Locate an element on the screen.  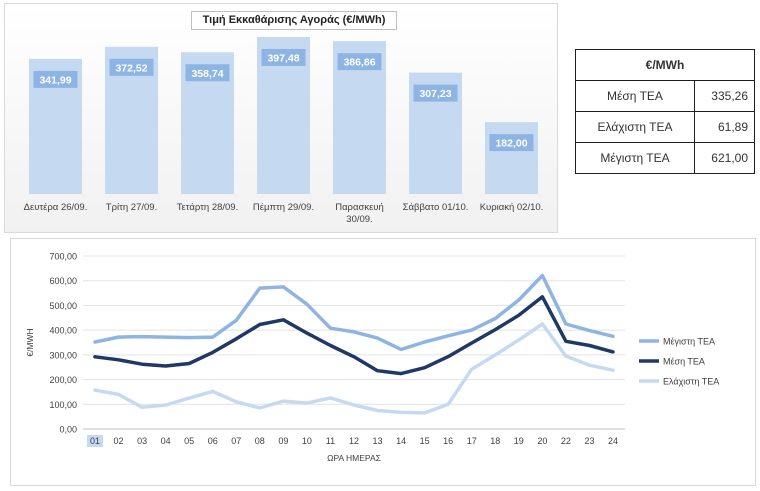
x-tick-label: 03 is located at coordinates (142, 441).